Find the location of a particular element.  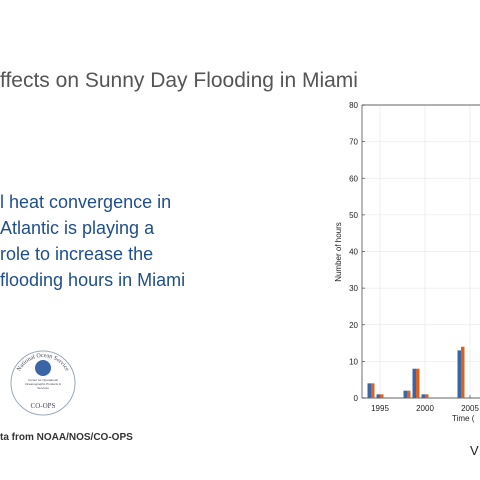

y-tick-label: 20 is located at coordinates (353, 325).